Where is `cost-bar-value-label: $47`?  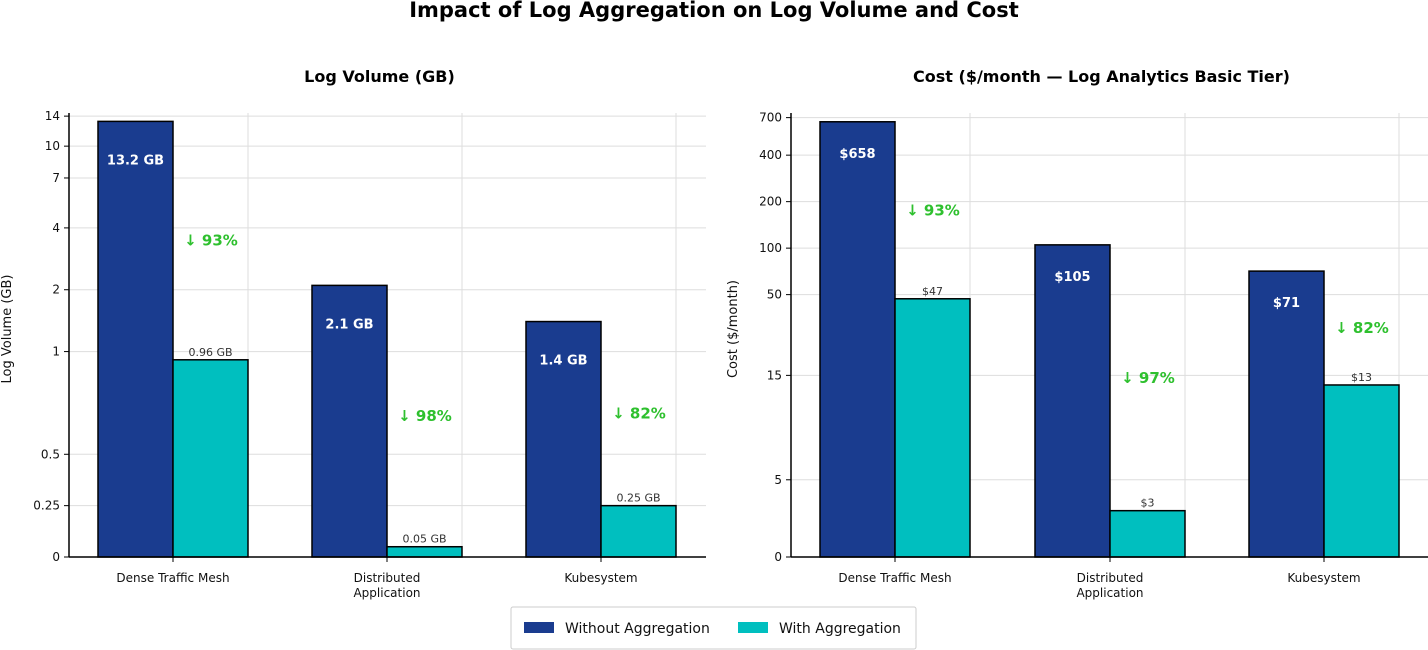 cost-bar-value-label: $47 is located at coordinates (932, 291).